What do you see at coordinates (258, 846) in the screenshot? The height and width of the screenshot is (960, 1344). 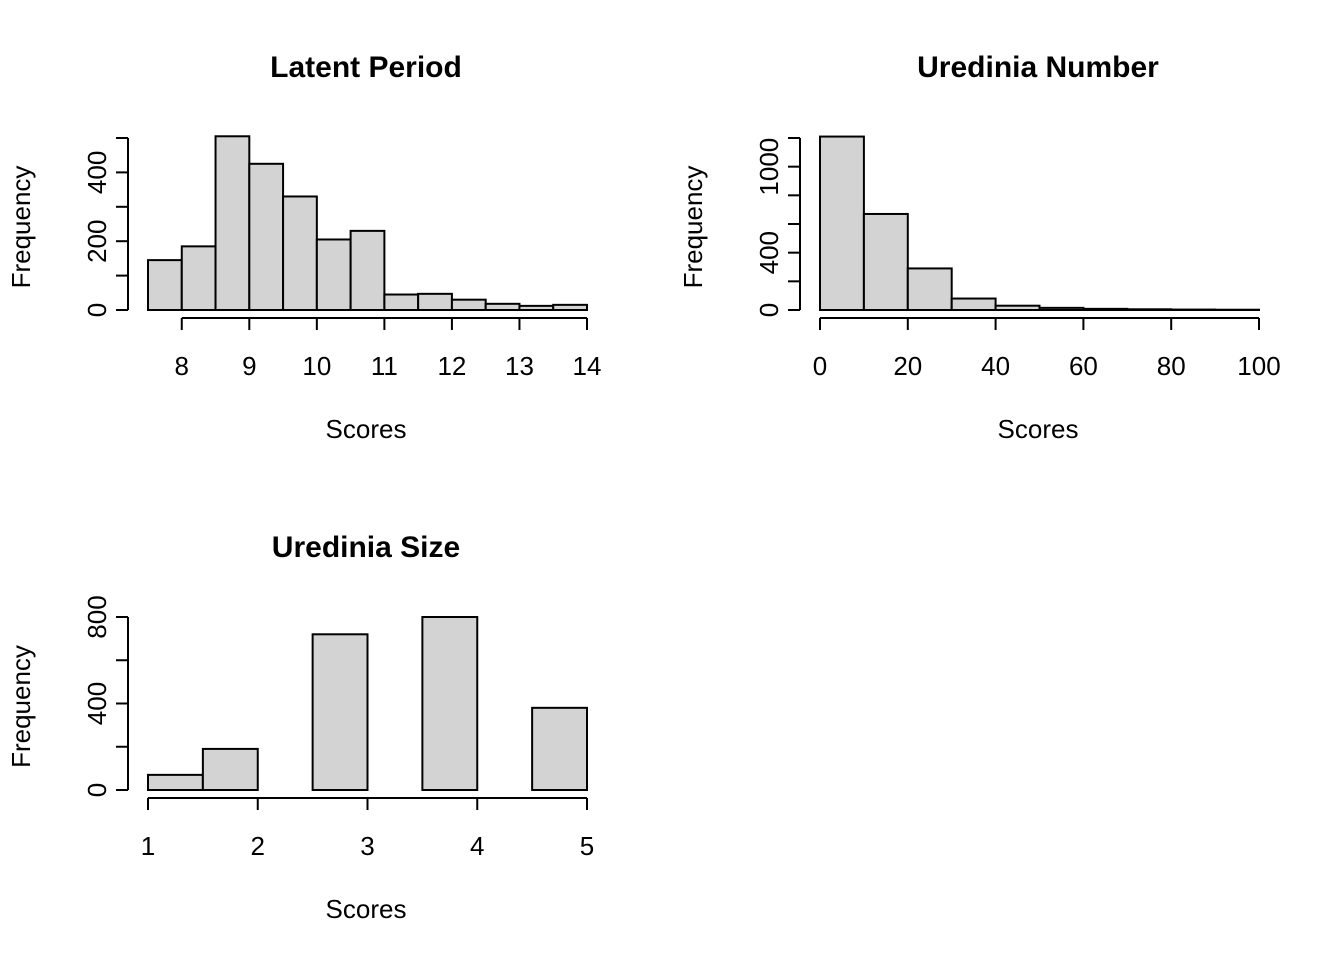 I see `x-tick-label: 2` at bounding box center [258, 846].